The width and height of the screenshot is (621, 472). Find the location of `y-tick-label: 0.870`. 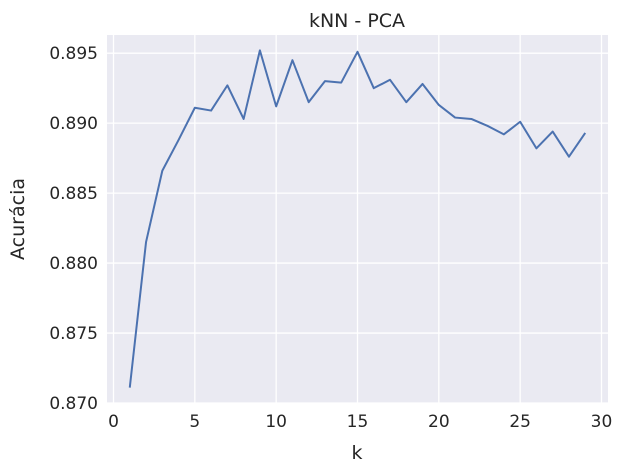

y-tick-label: 0.870 is located at coordinates (73, 404).